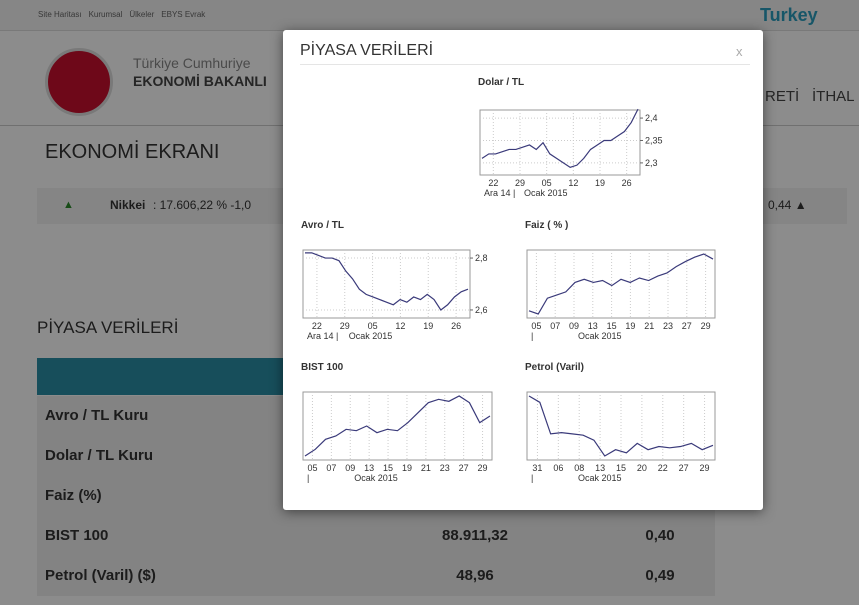  Describe the element at coordinates (475, 535) in the screenshot. I see `table-cell: 88.911,32` at that location.